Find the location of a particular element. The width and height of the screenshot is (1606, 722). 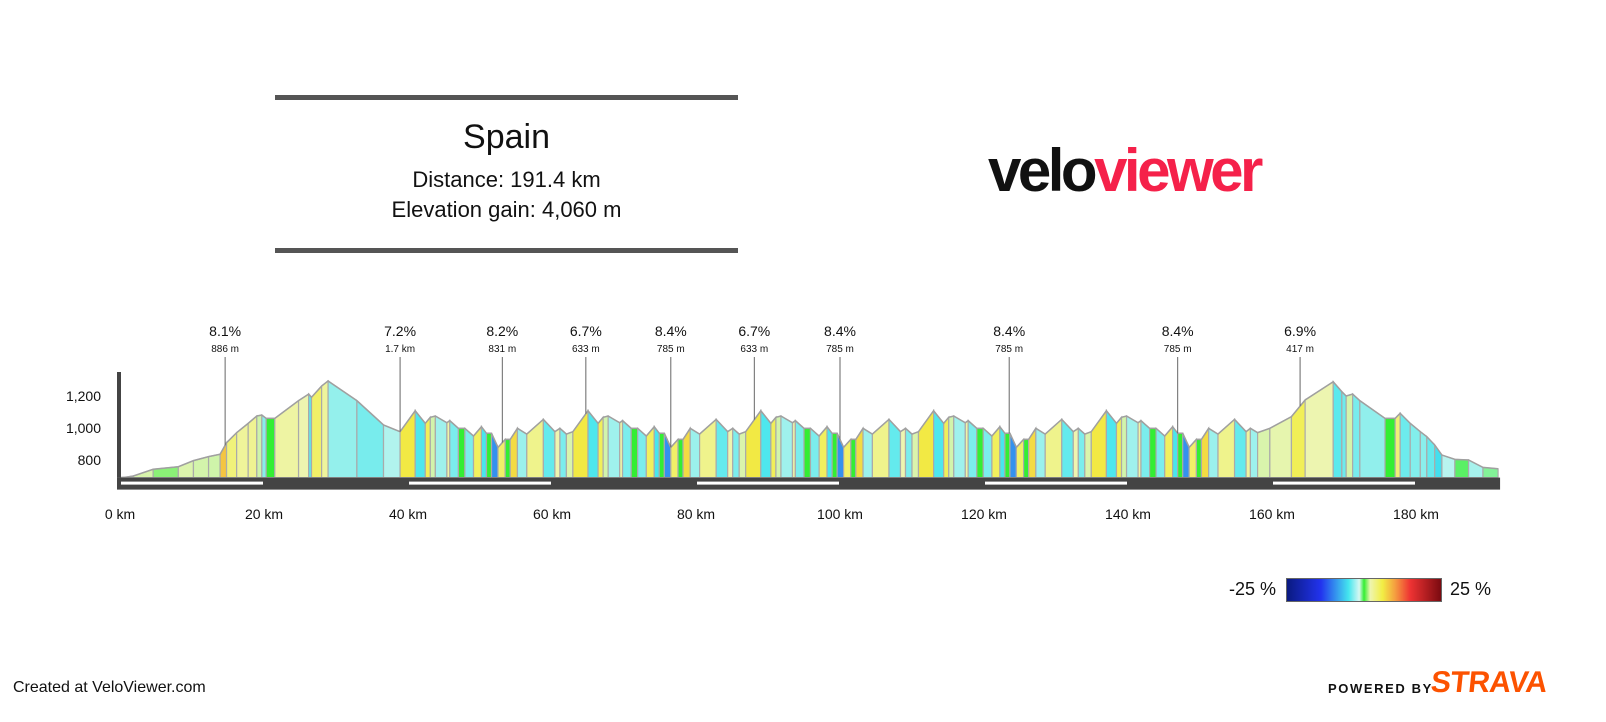

title-rule-bottom is located at coordinates (506, 250).